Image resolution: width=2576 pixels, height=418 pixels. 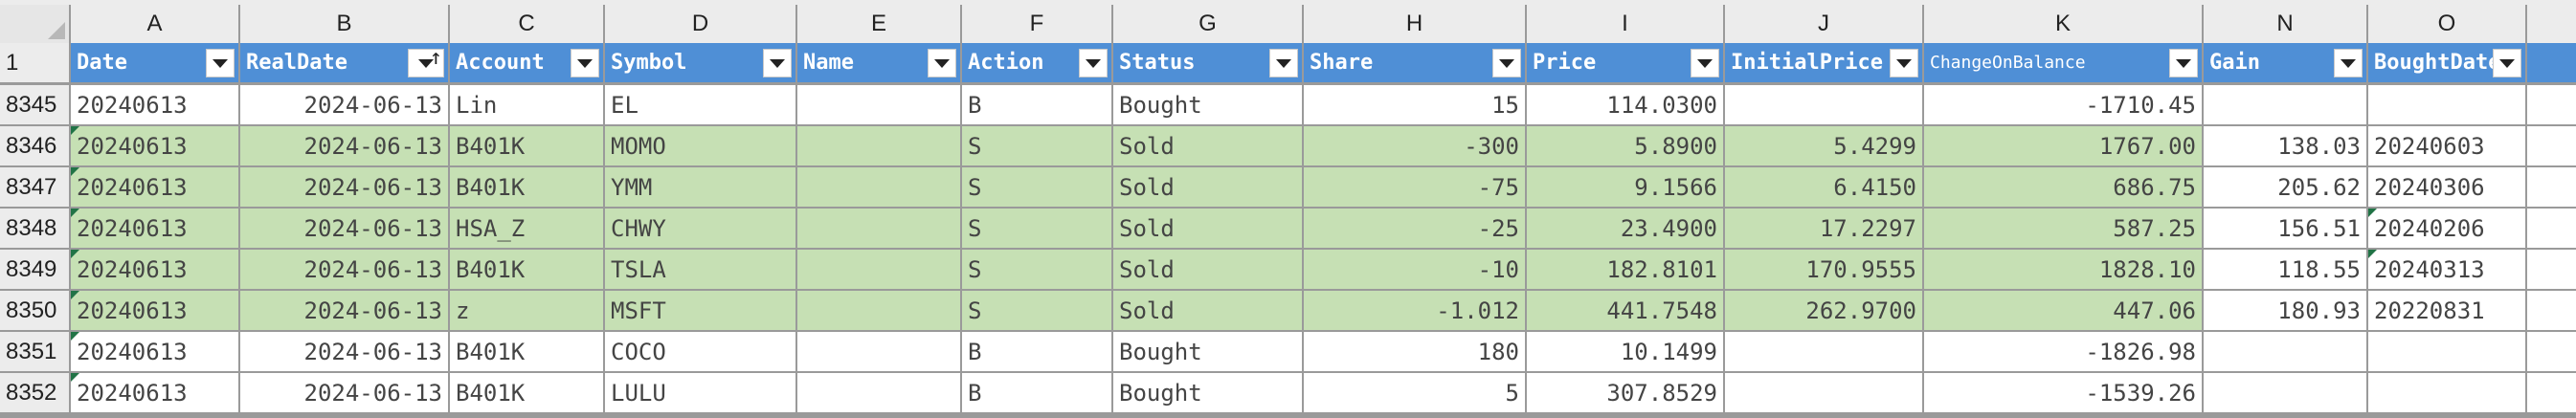 What do you see at coordinates (2285, 229) in the screenshot?
I see `cell-gain: 156.51` at bounding box center [2285, 229].